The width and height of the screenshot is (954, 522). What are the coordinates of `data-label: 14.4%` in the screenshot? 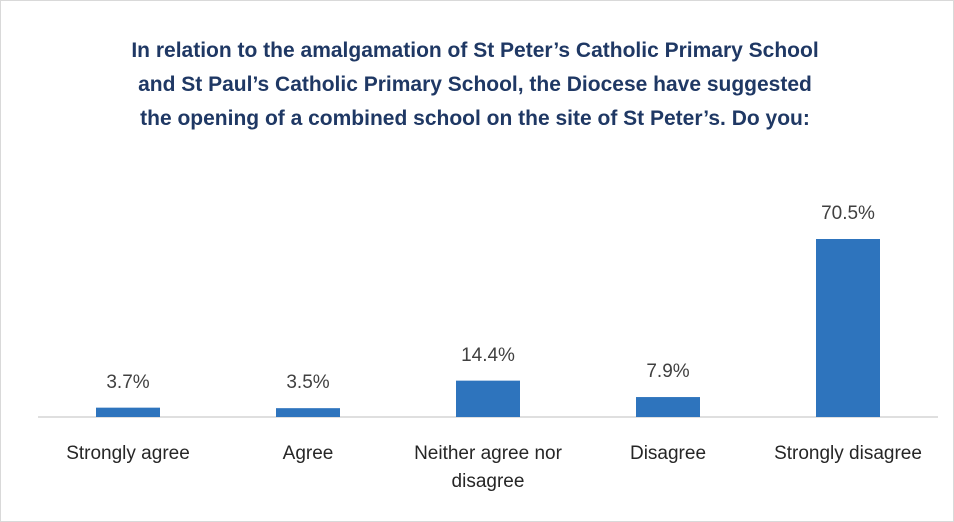 It's located at (488, 355).